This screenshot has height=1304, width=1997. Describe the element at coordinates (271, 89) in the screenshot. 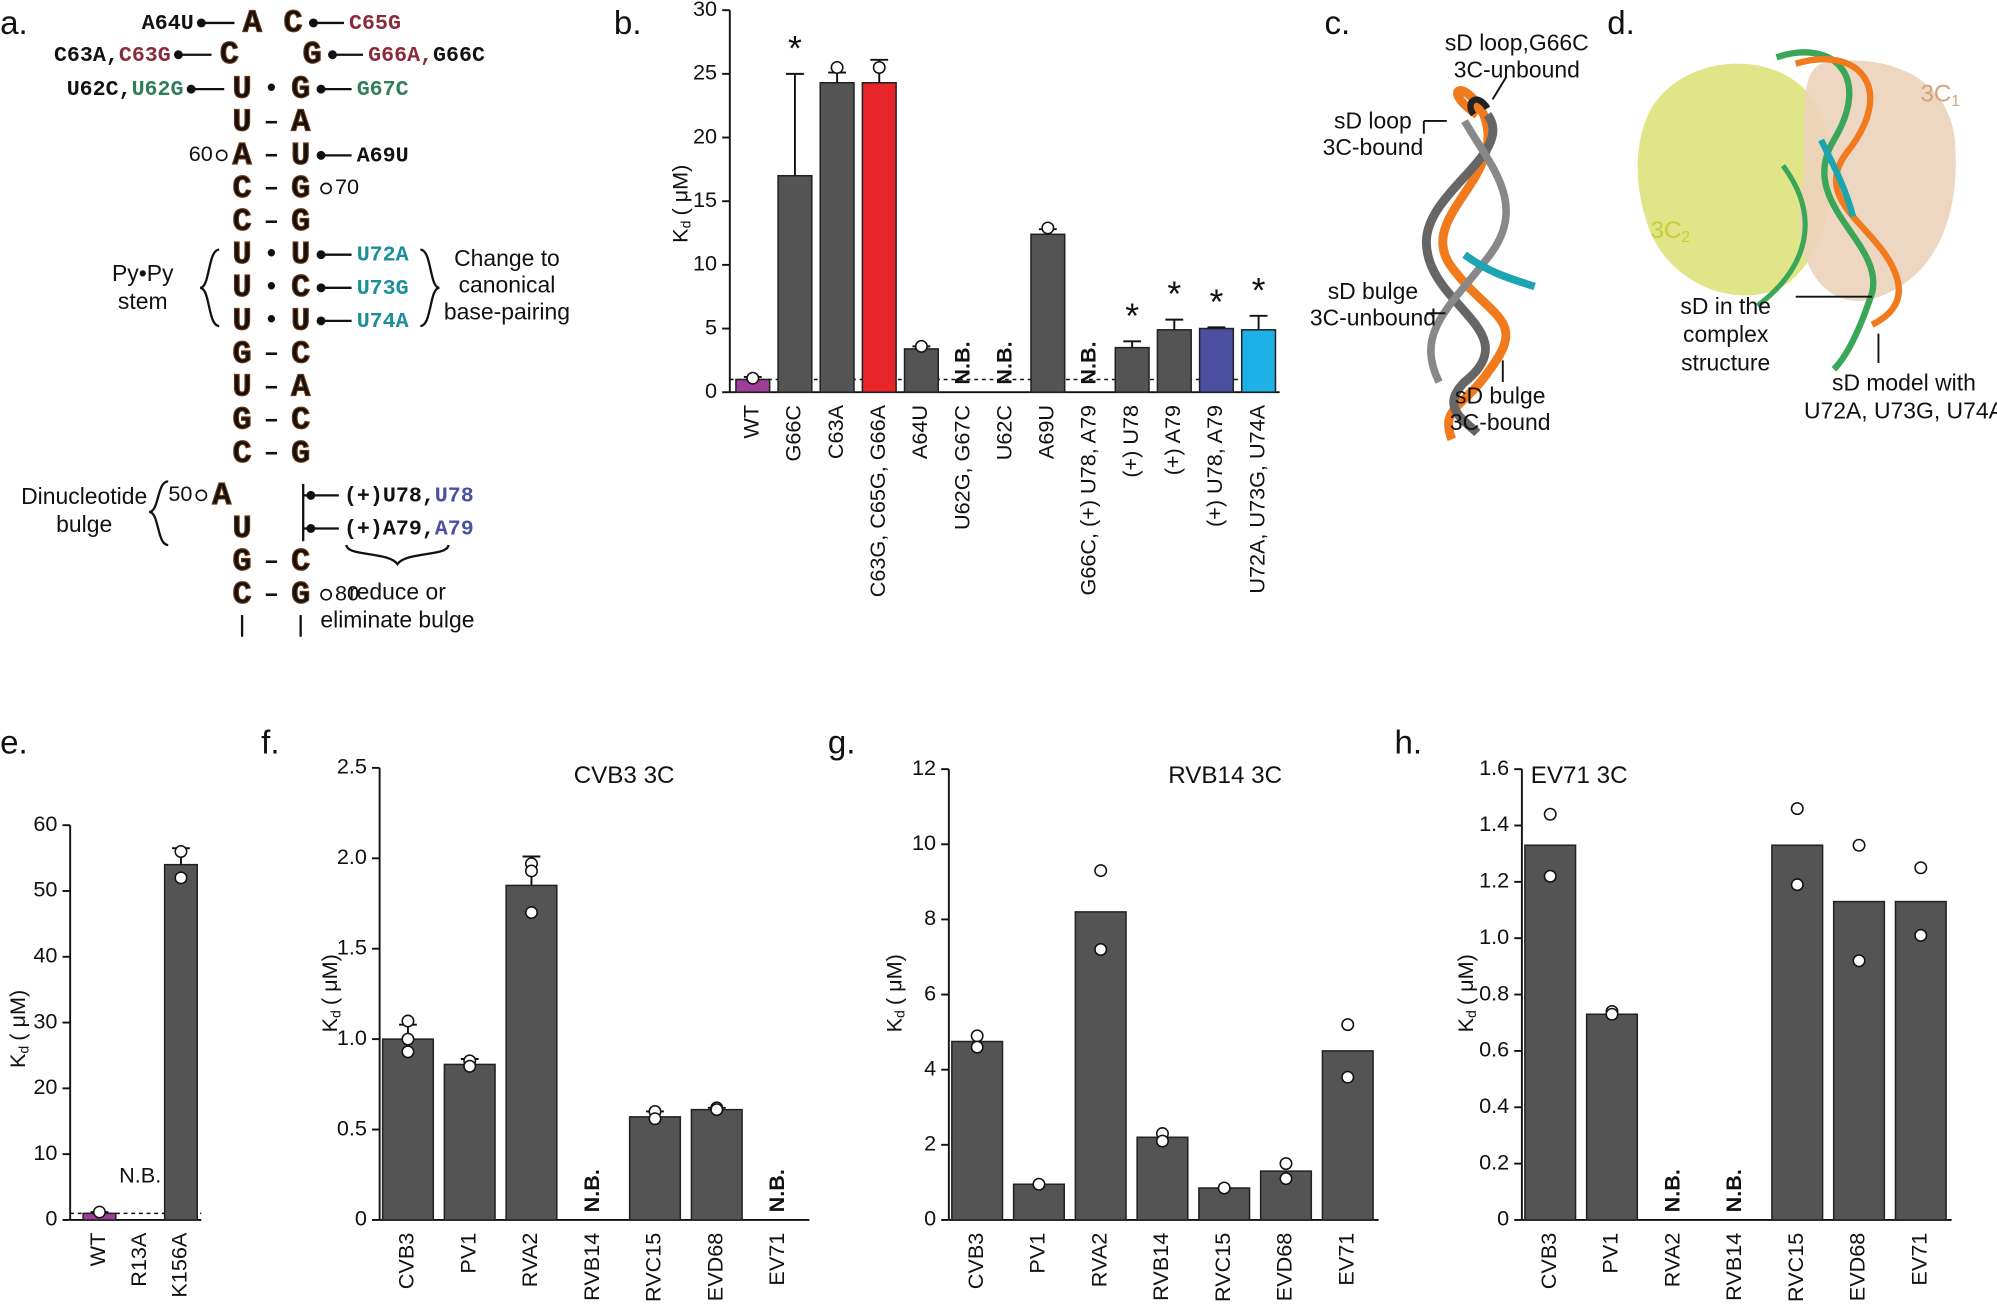

I see `bond: •` at that location.